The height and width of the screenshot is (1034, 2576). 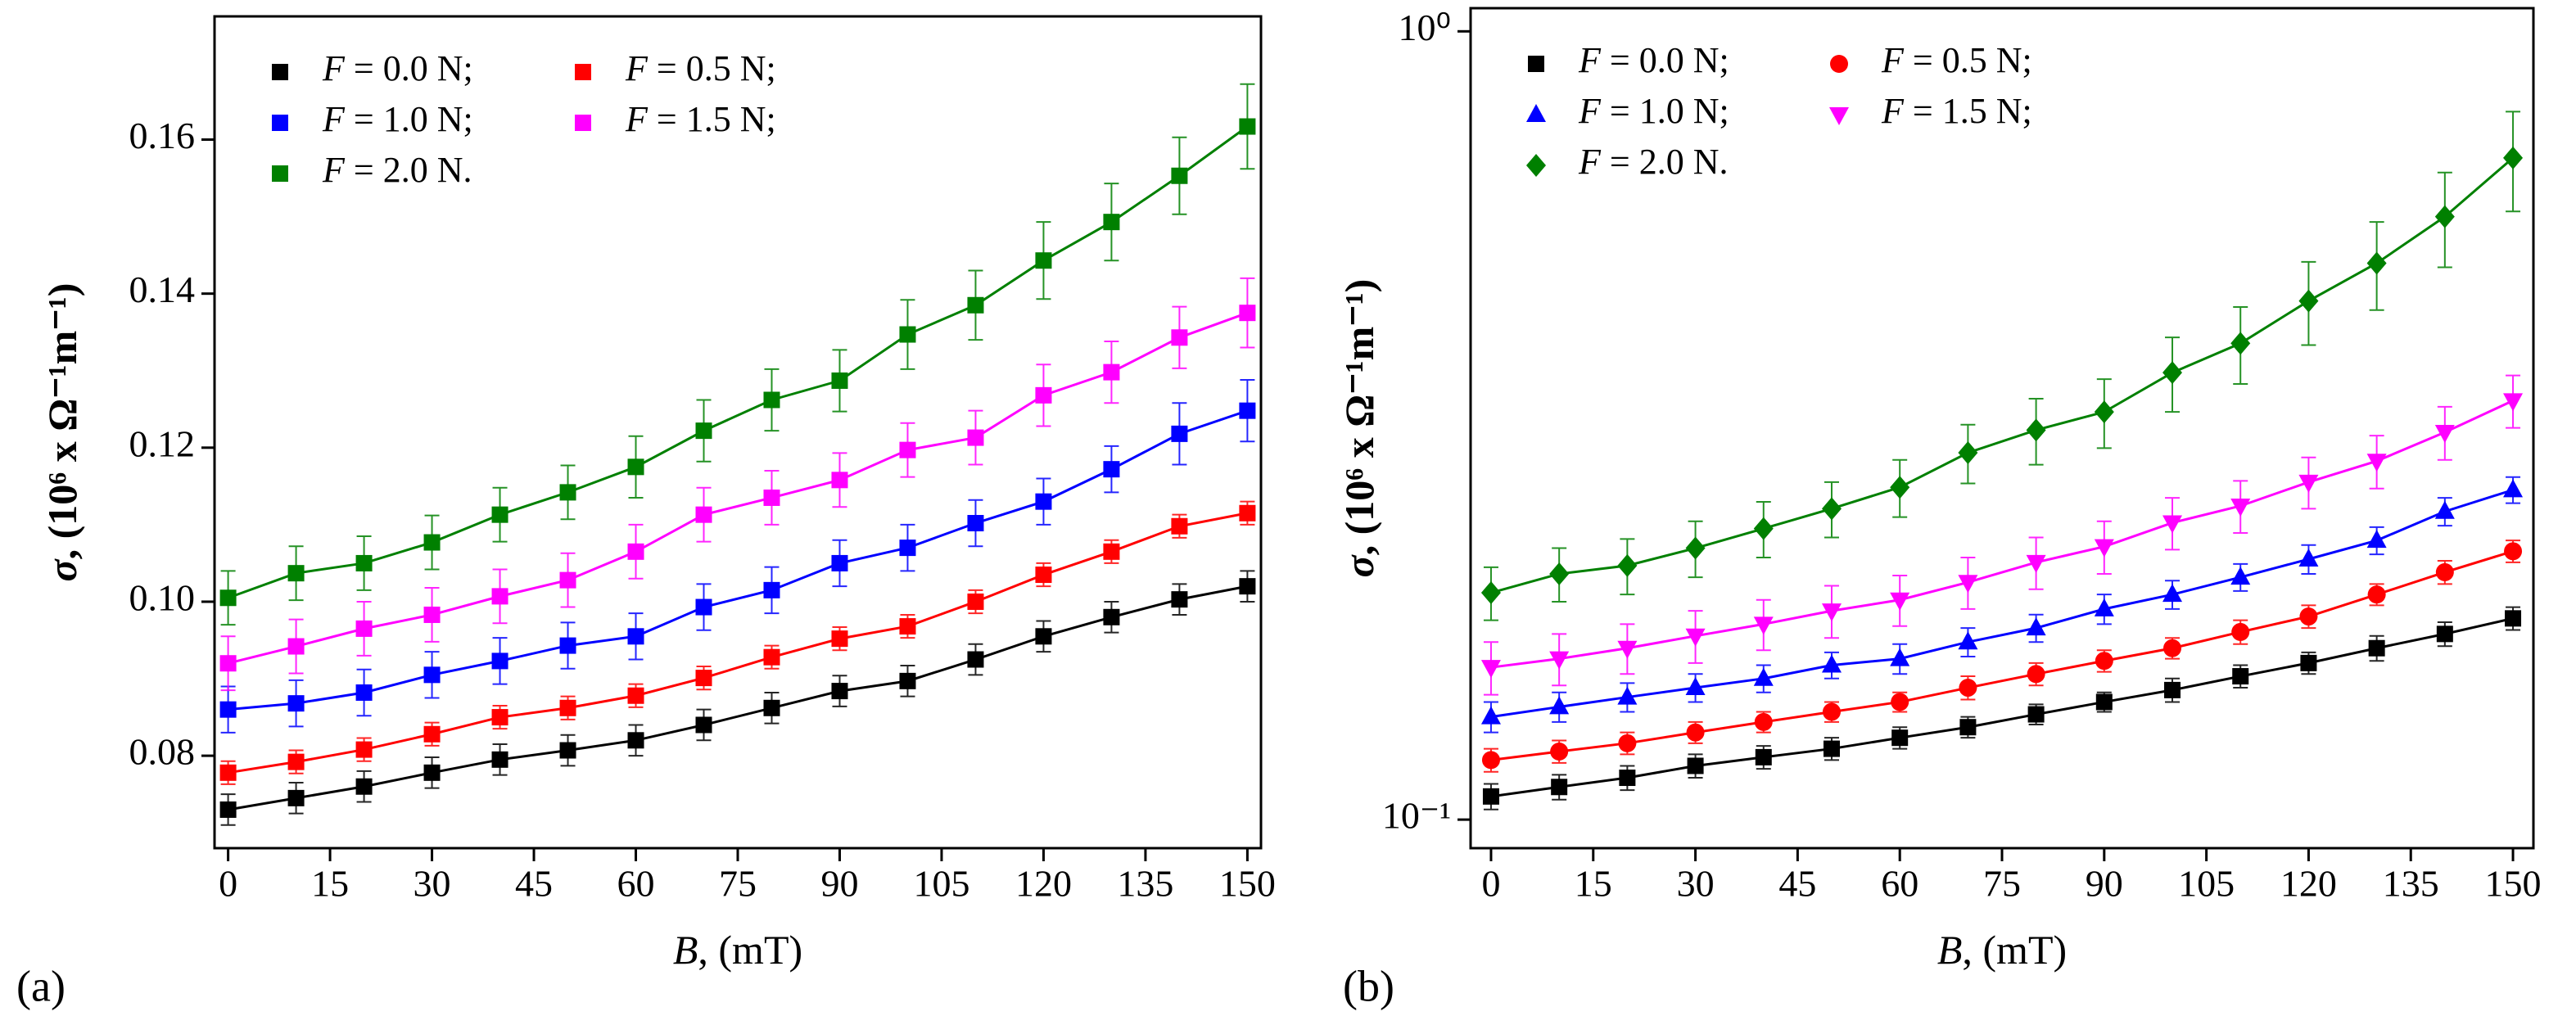 I want to click on y-axis-label: σ, (10⁶ x Ω⁻¹m⁻¹), so click(x=1359, y=428).